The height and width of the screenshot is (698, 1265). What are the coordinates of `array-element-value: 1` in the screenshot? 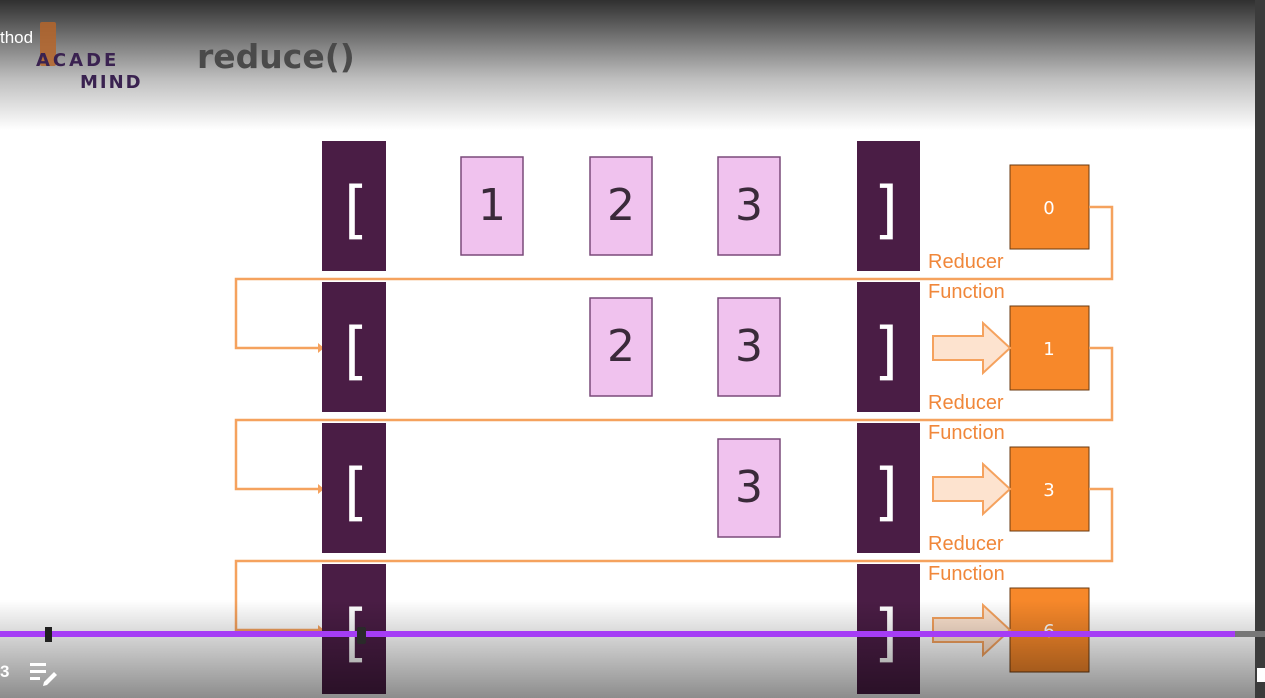 It's located at (492, 205).